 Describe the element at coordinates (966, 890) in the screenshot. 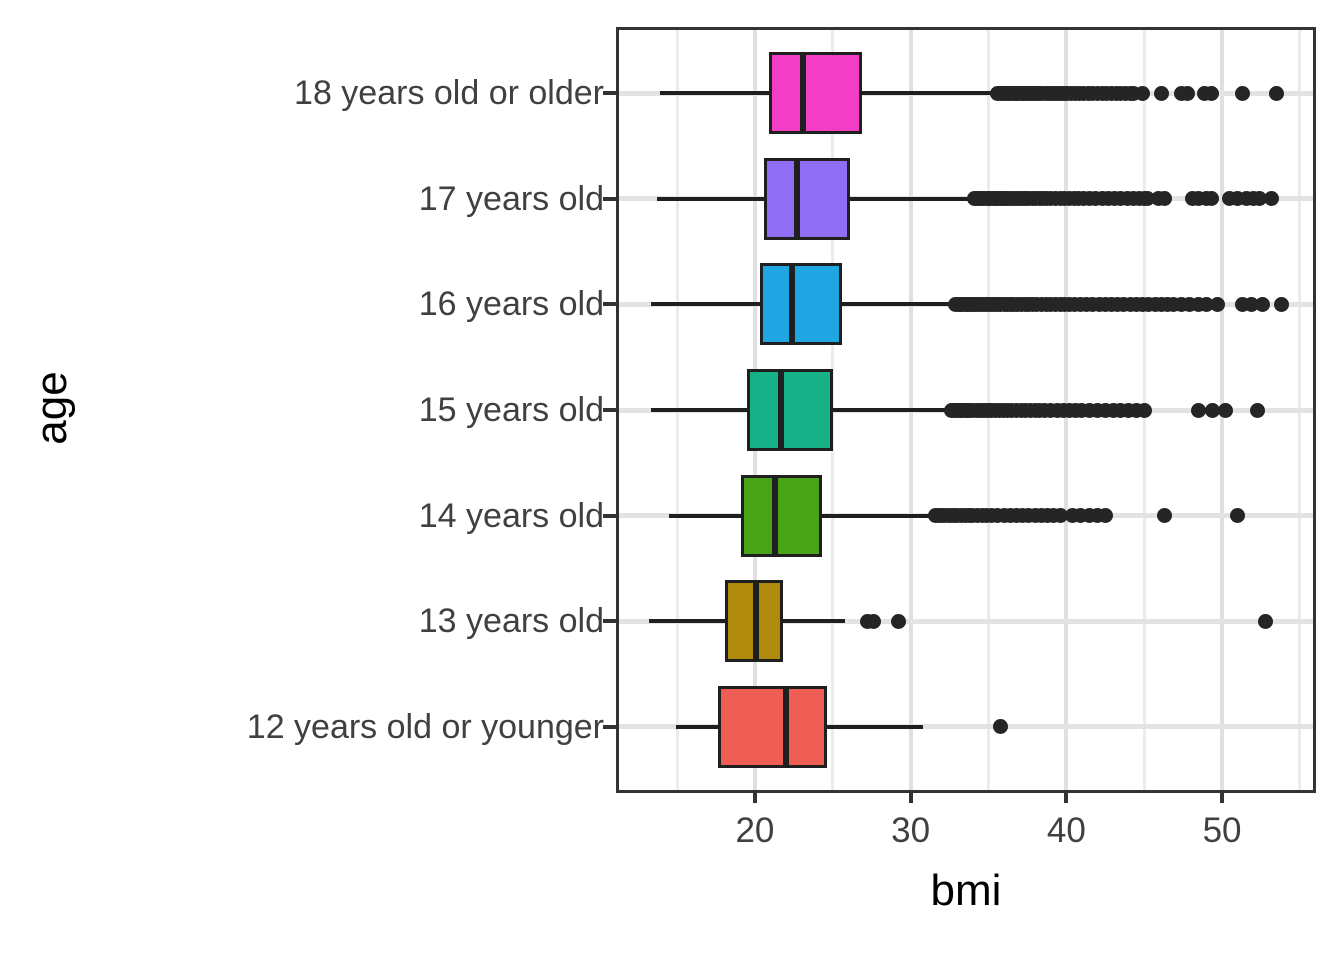

I see `x-axis-title: bmi` at that location.